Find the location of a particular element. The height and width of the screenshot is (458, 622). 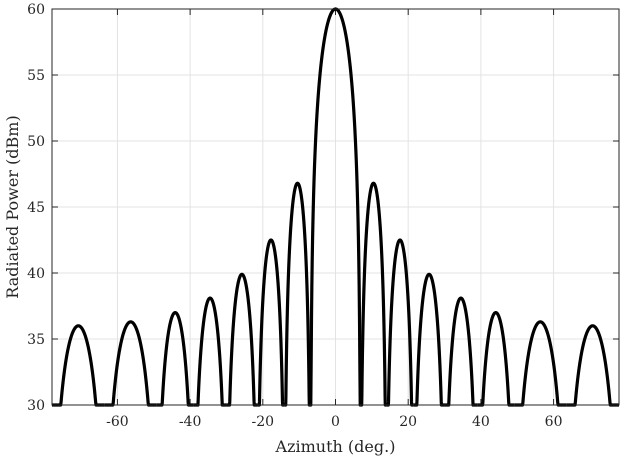

y-tick-label: 30 is located at coordinates (36, 406).